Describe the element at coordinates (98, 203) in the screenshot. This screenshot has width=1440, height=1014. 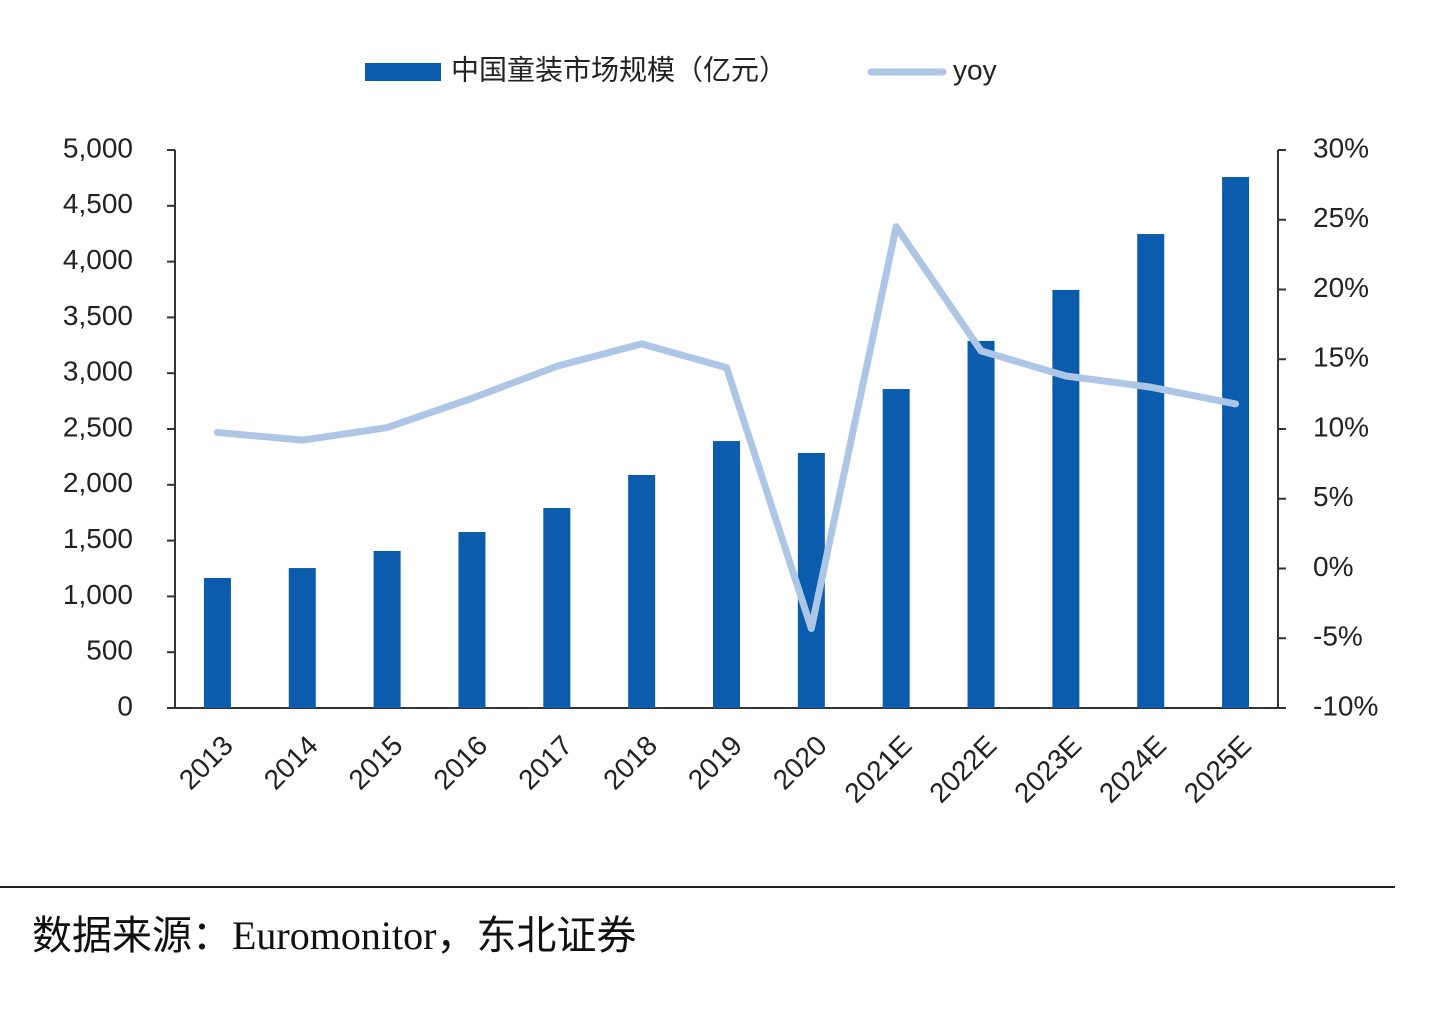
I see `y-tick-label: 4,500` at that location.